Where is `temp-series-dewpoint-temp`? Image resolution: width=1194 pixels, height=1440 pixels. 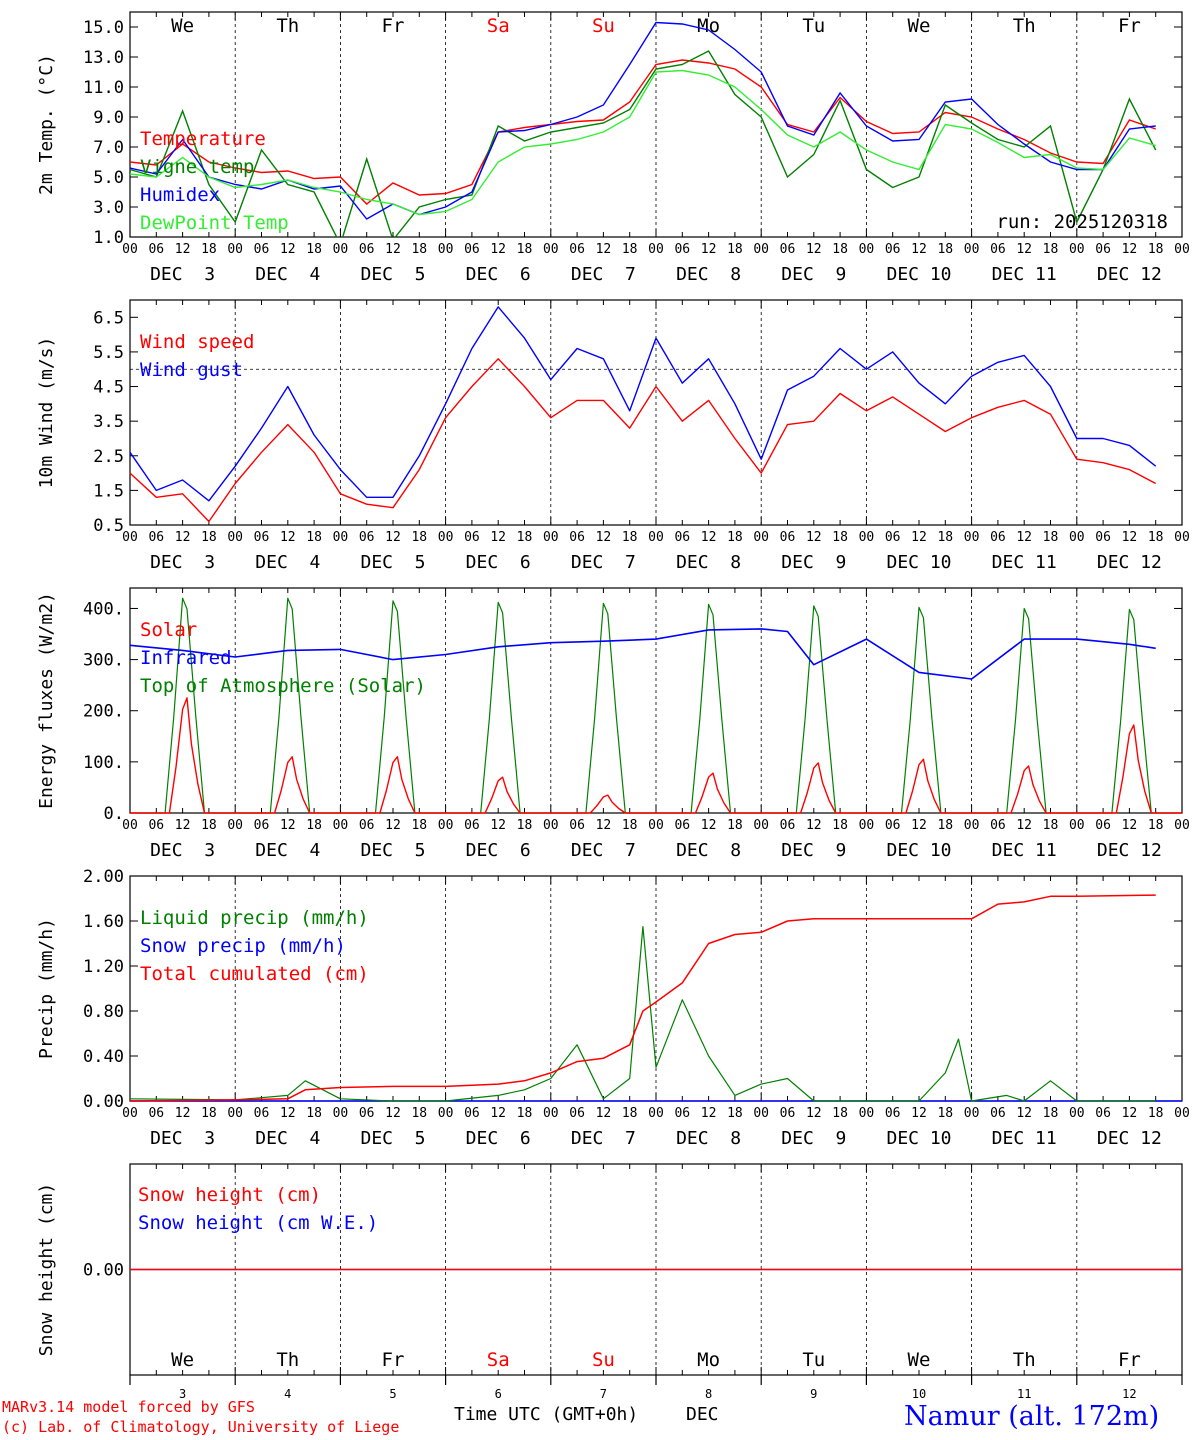 temp-series-dewpoint-temp is located at coordinates (643, 142).